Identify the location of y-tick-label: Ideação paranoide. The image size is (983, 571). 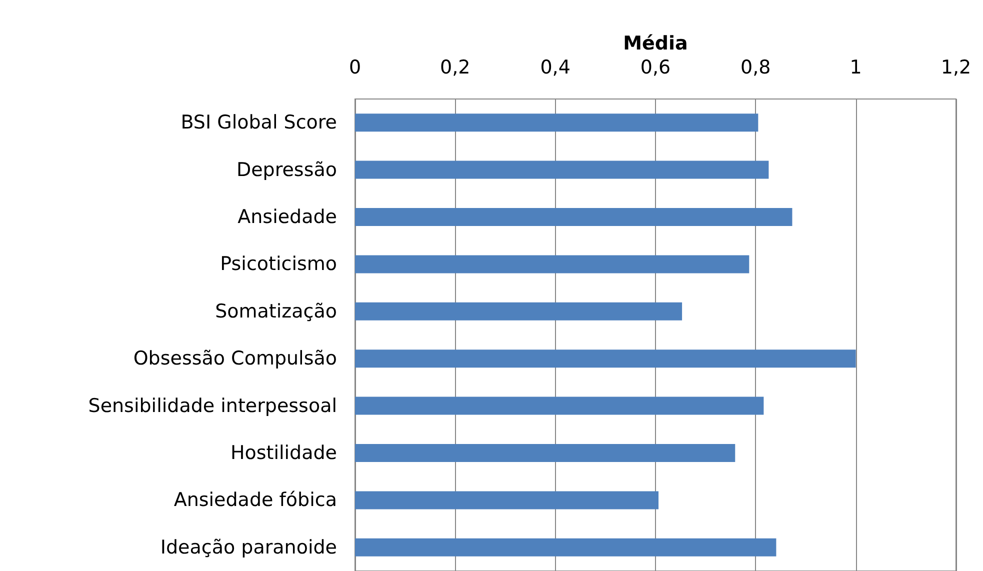
(248, 547).